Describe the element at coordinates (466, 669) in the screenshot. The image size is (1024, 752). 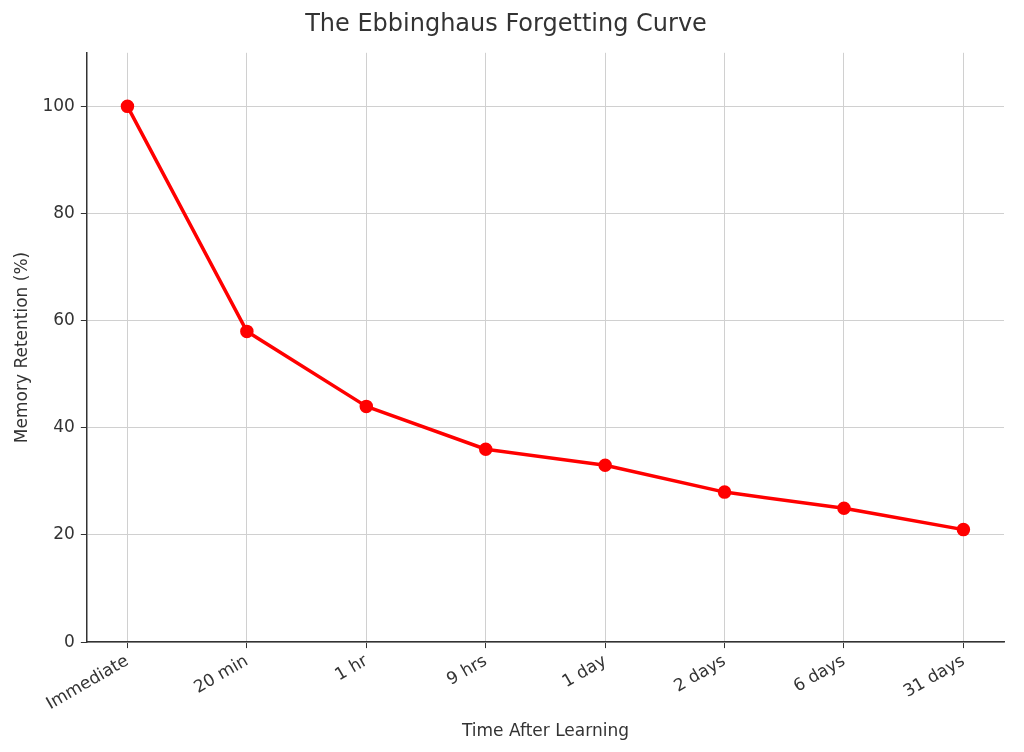
I see `x-tick-label: 9 hrs` at that location.